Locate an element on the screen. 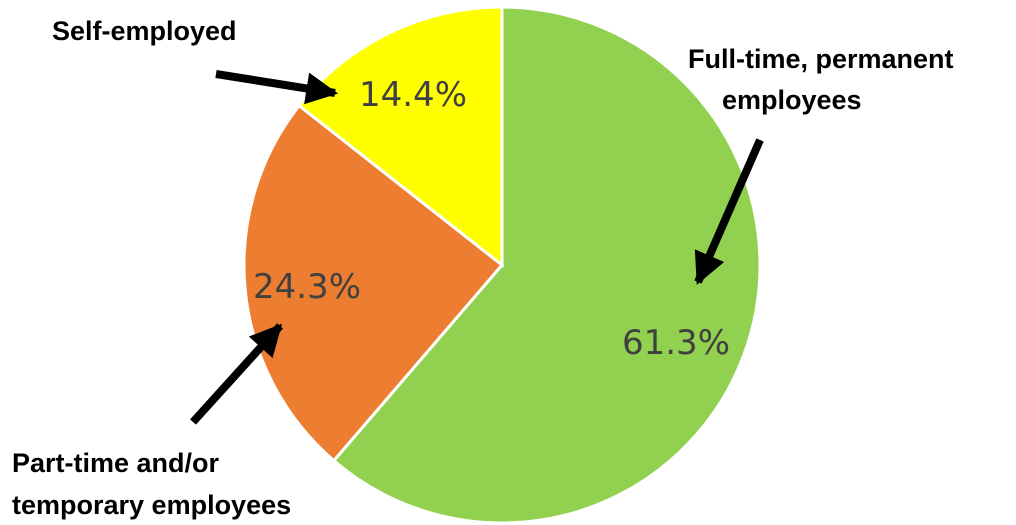 The image size is (1016, 525). category-label-part-time-line-1: Part-time and/or is located at coordinates (116, 463).